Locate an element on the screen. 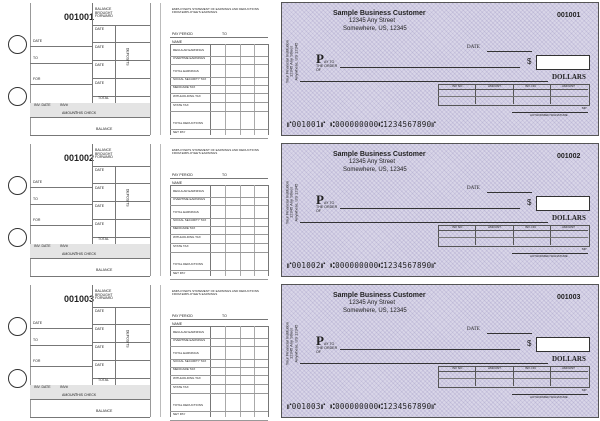 The width and height of the screenshot is (600, 421). stub-for: FOR is located at coordinates (37, 220).